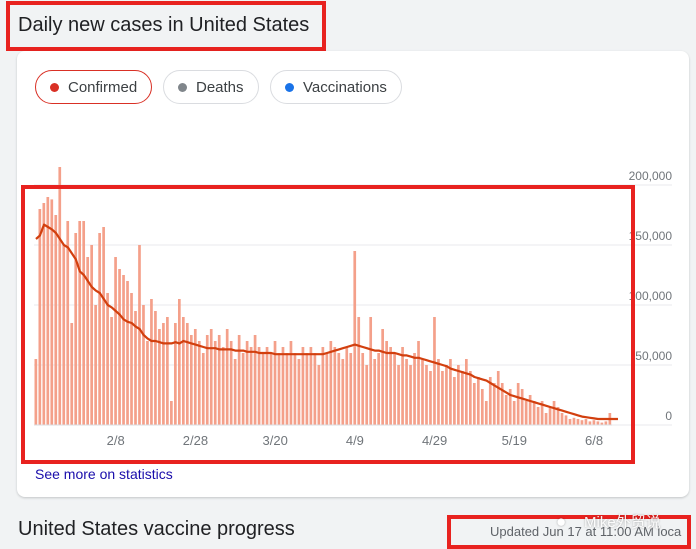 This screenshot has height=549, width=696. I want to click on x-tick-label: 4/9, so click(355, 440).